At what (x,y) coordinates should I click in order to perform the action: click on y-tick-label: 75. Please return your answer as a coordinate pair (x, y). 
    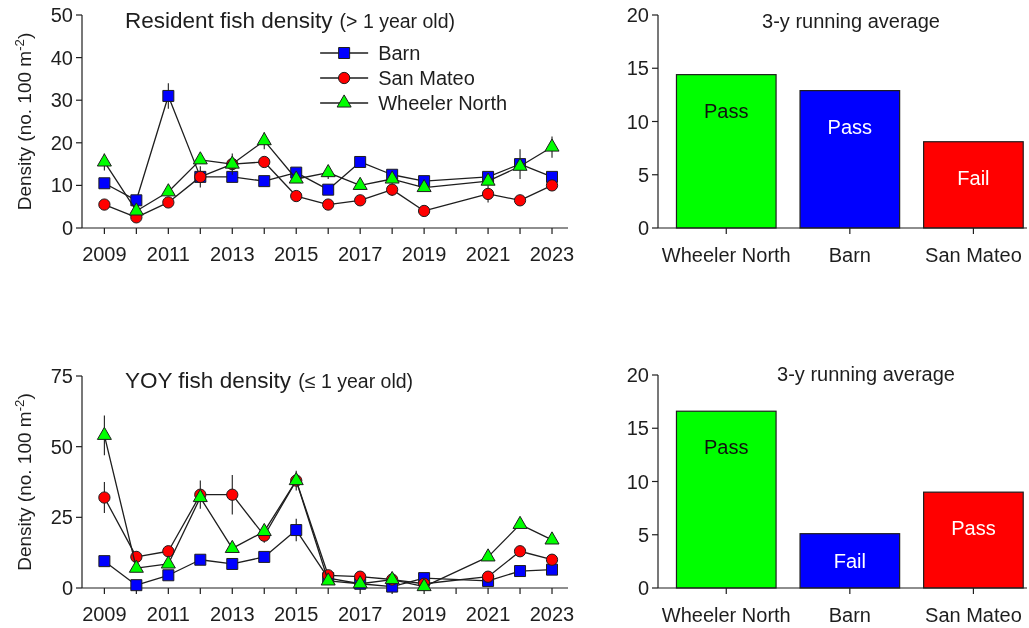
    Looking at the image, I should click on (61, 376).